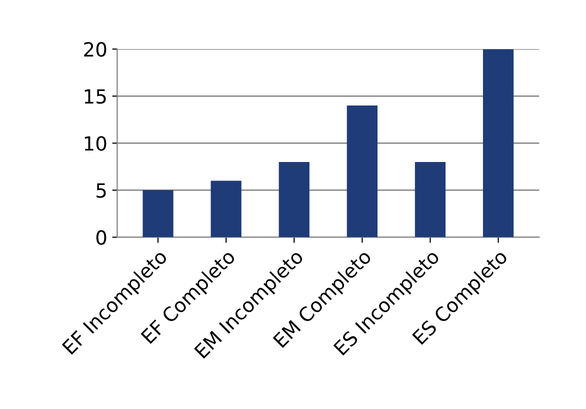 This screenshot has height=409, width=586. Describe the element at coordinates (101, 190) in the screenshot. I see `y-tick-label: 5` at that location.